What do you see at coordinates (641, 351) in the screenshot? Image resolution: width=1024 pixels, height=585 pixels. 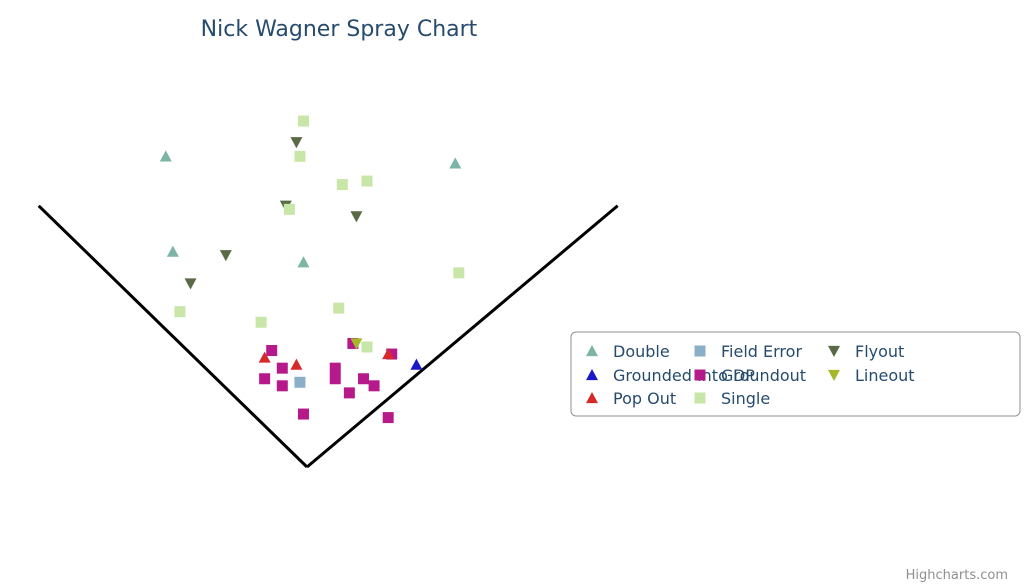 I see `legend-label: Double` at bounding box center [641, 351].